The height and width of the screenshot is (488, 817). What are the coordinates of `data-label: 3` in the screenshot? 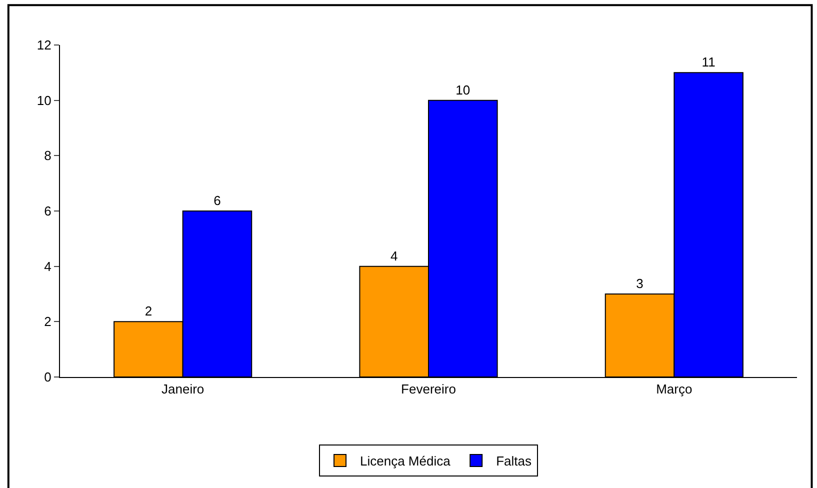 It's located at (640, 283).